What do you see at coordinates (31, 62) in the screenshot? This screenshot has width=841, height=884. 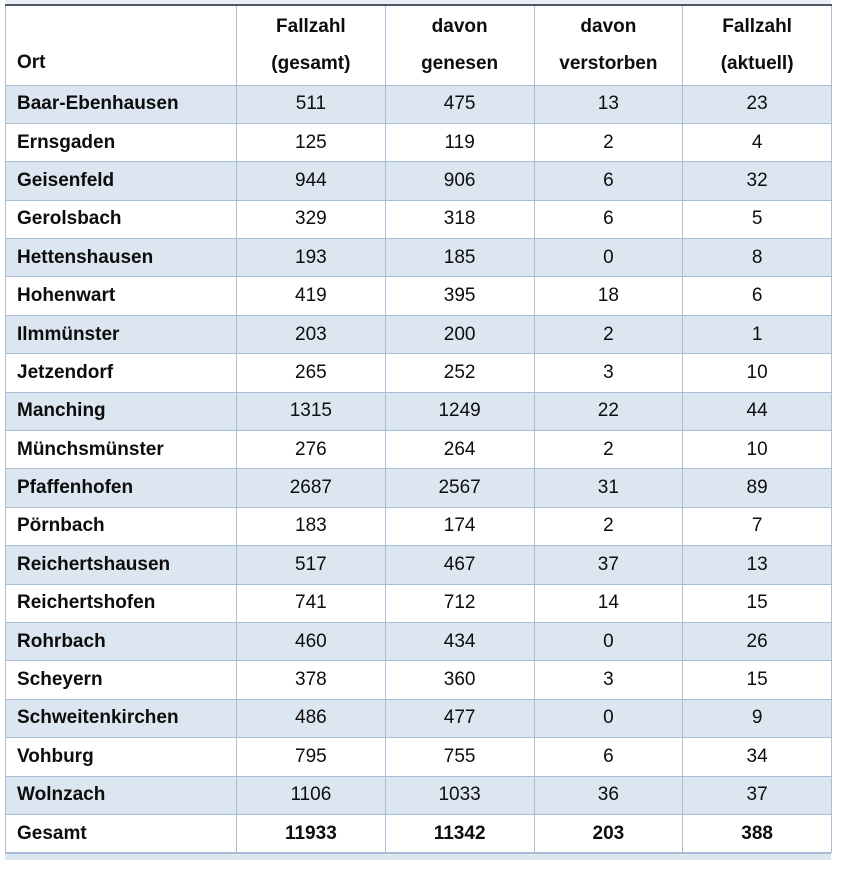 I see `column-header-ort-label: Ort` at bounding box center [31, 62].